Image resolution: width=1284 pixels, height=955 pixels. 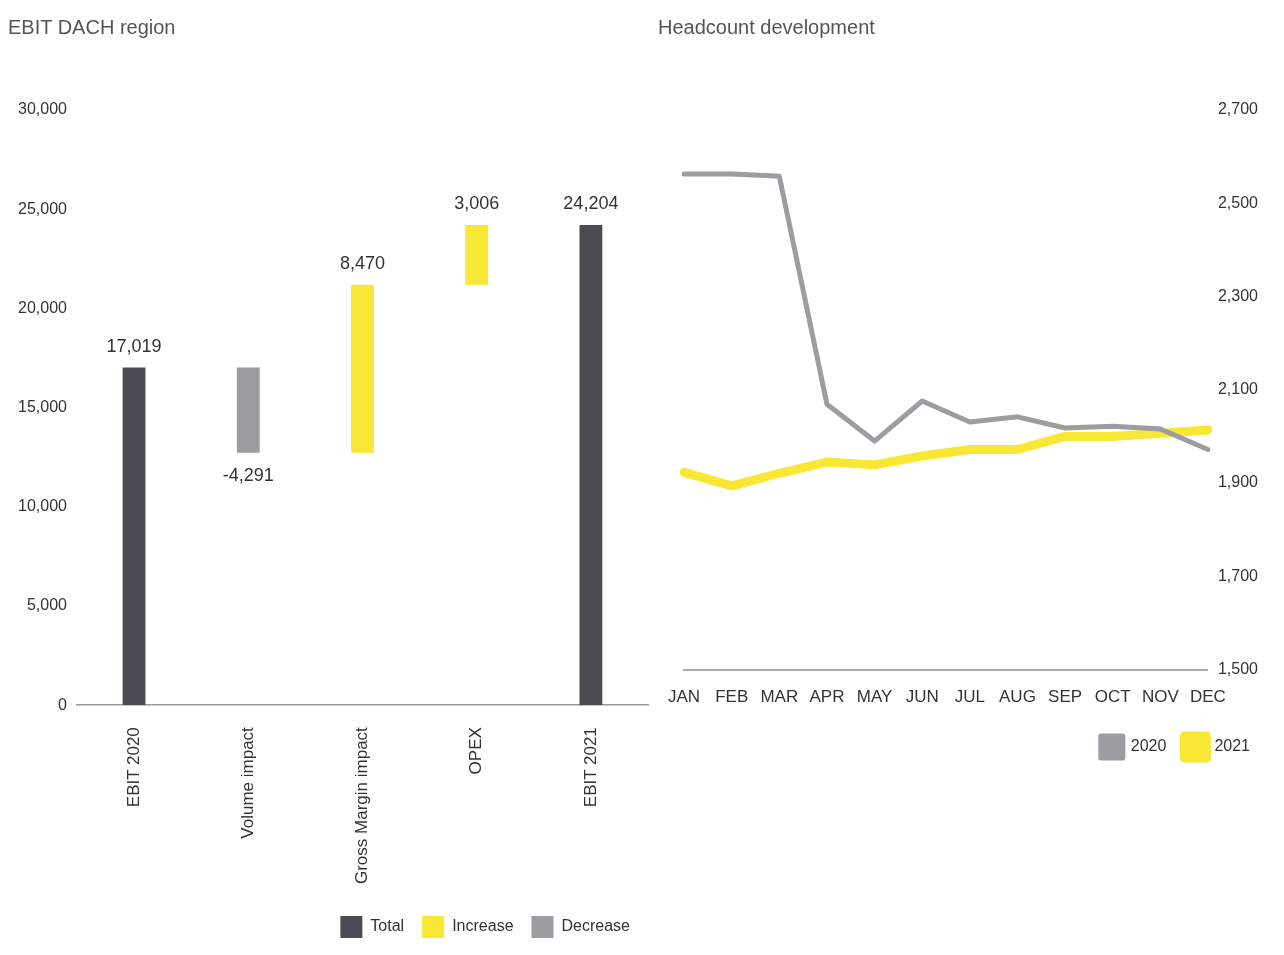 I want to click on x-tick-label: EBIT 2021, so click(x=590, y=767).